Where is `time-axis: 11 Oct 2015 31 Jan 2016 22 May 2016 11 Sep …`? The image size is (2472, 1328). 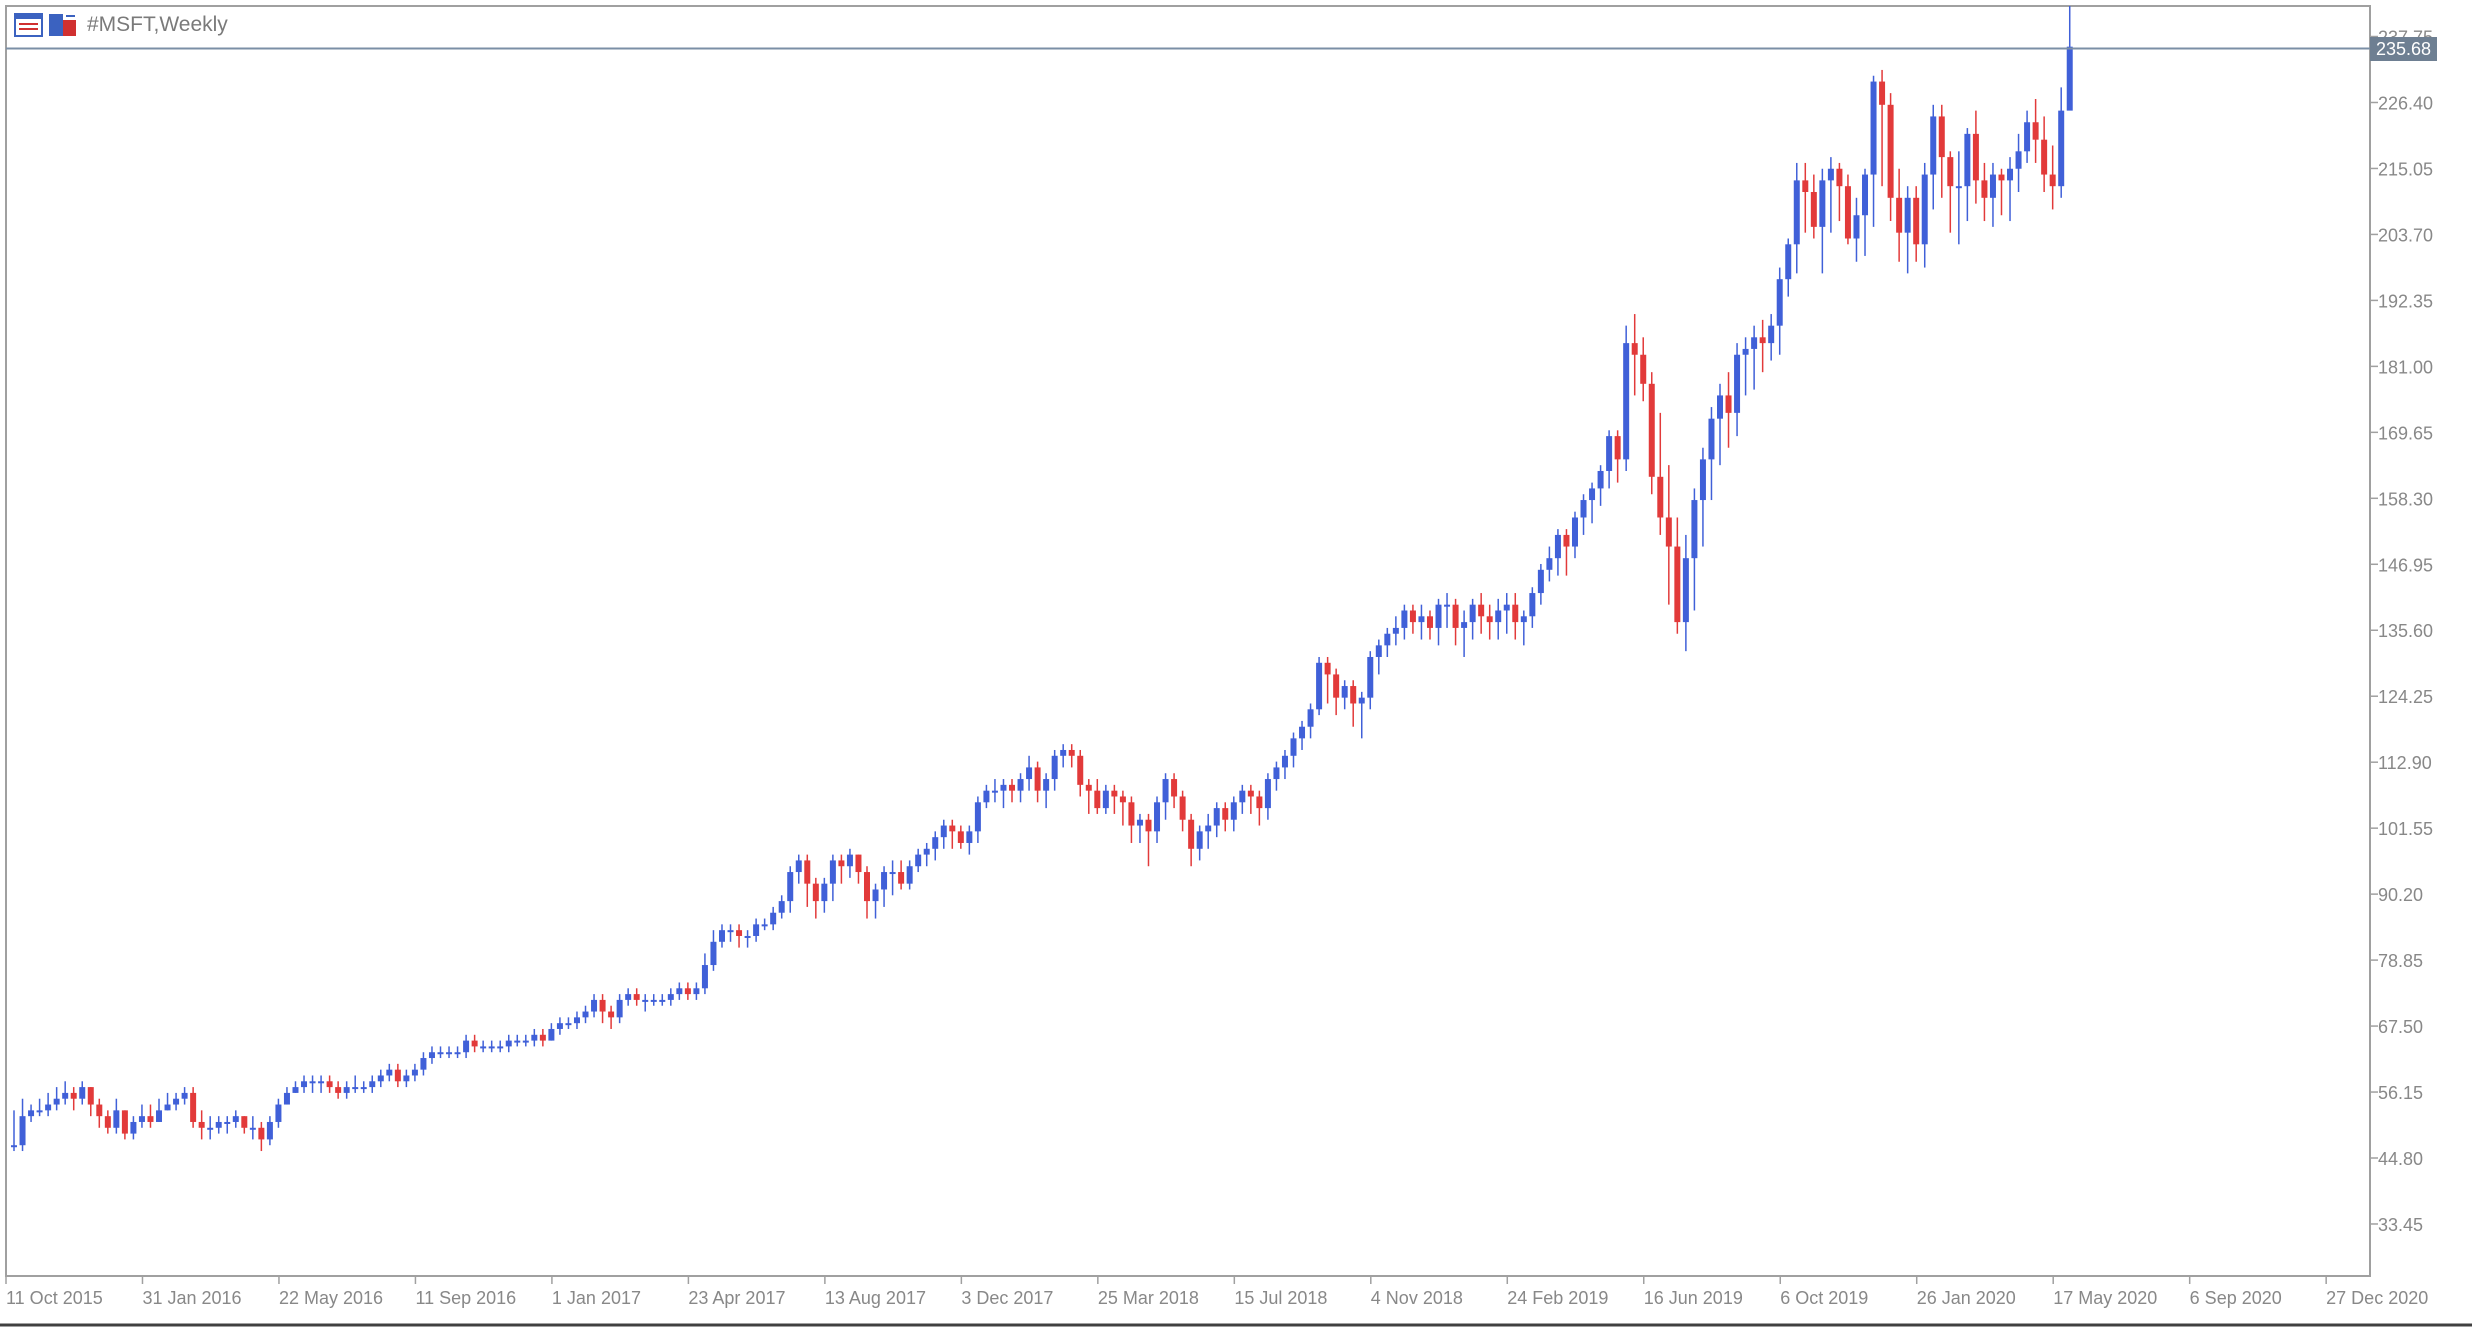
time-axis: 11 Oct 2015 31 Jan 2016 22 May 2016 11 Sep … is located at coordinates (1216, 1292).